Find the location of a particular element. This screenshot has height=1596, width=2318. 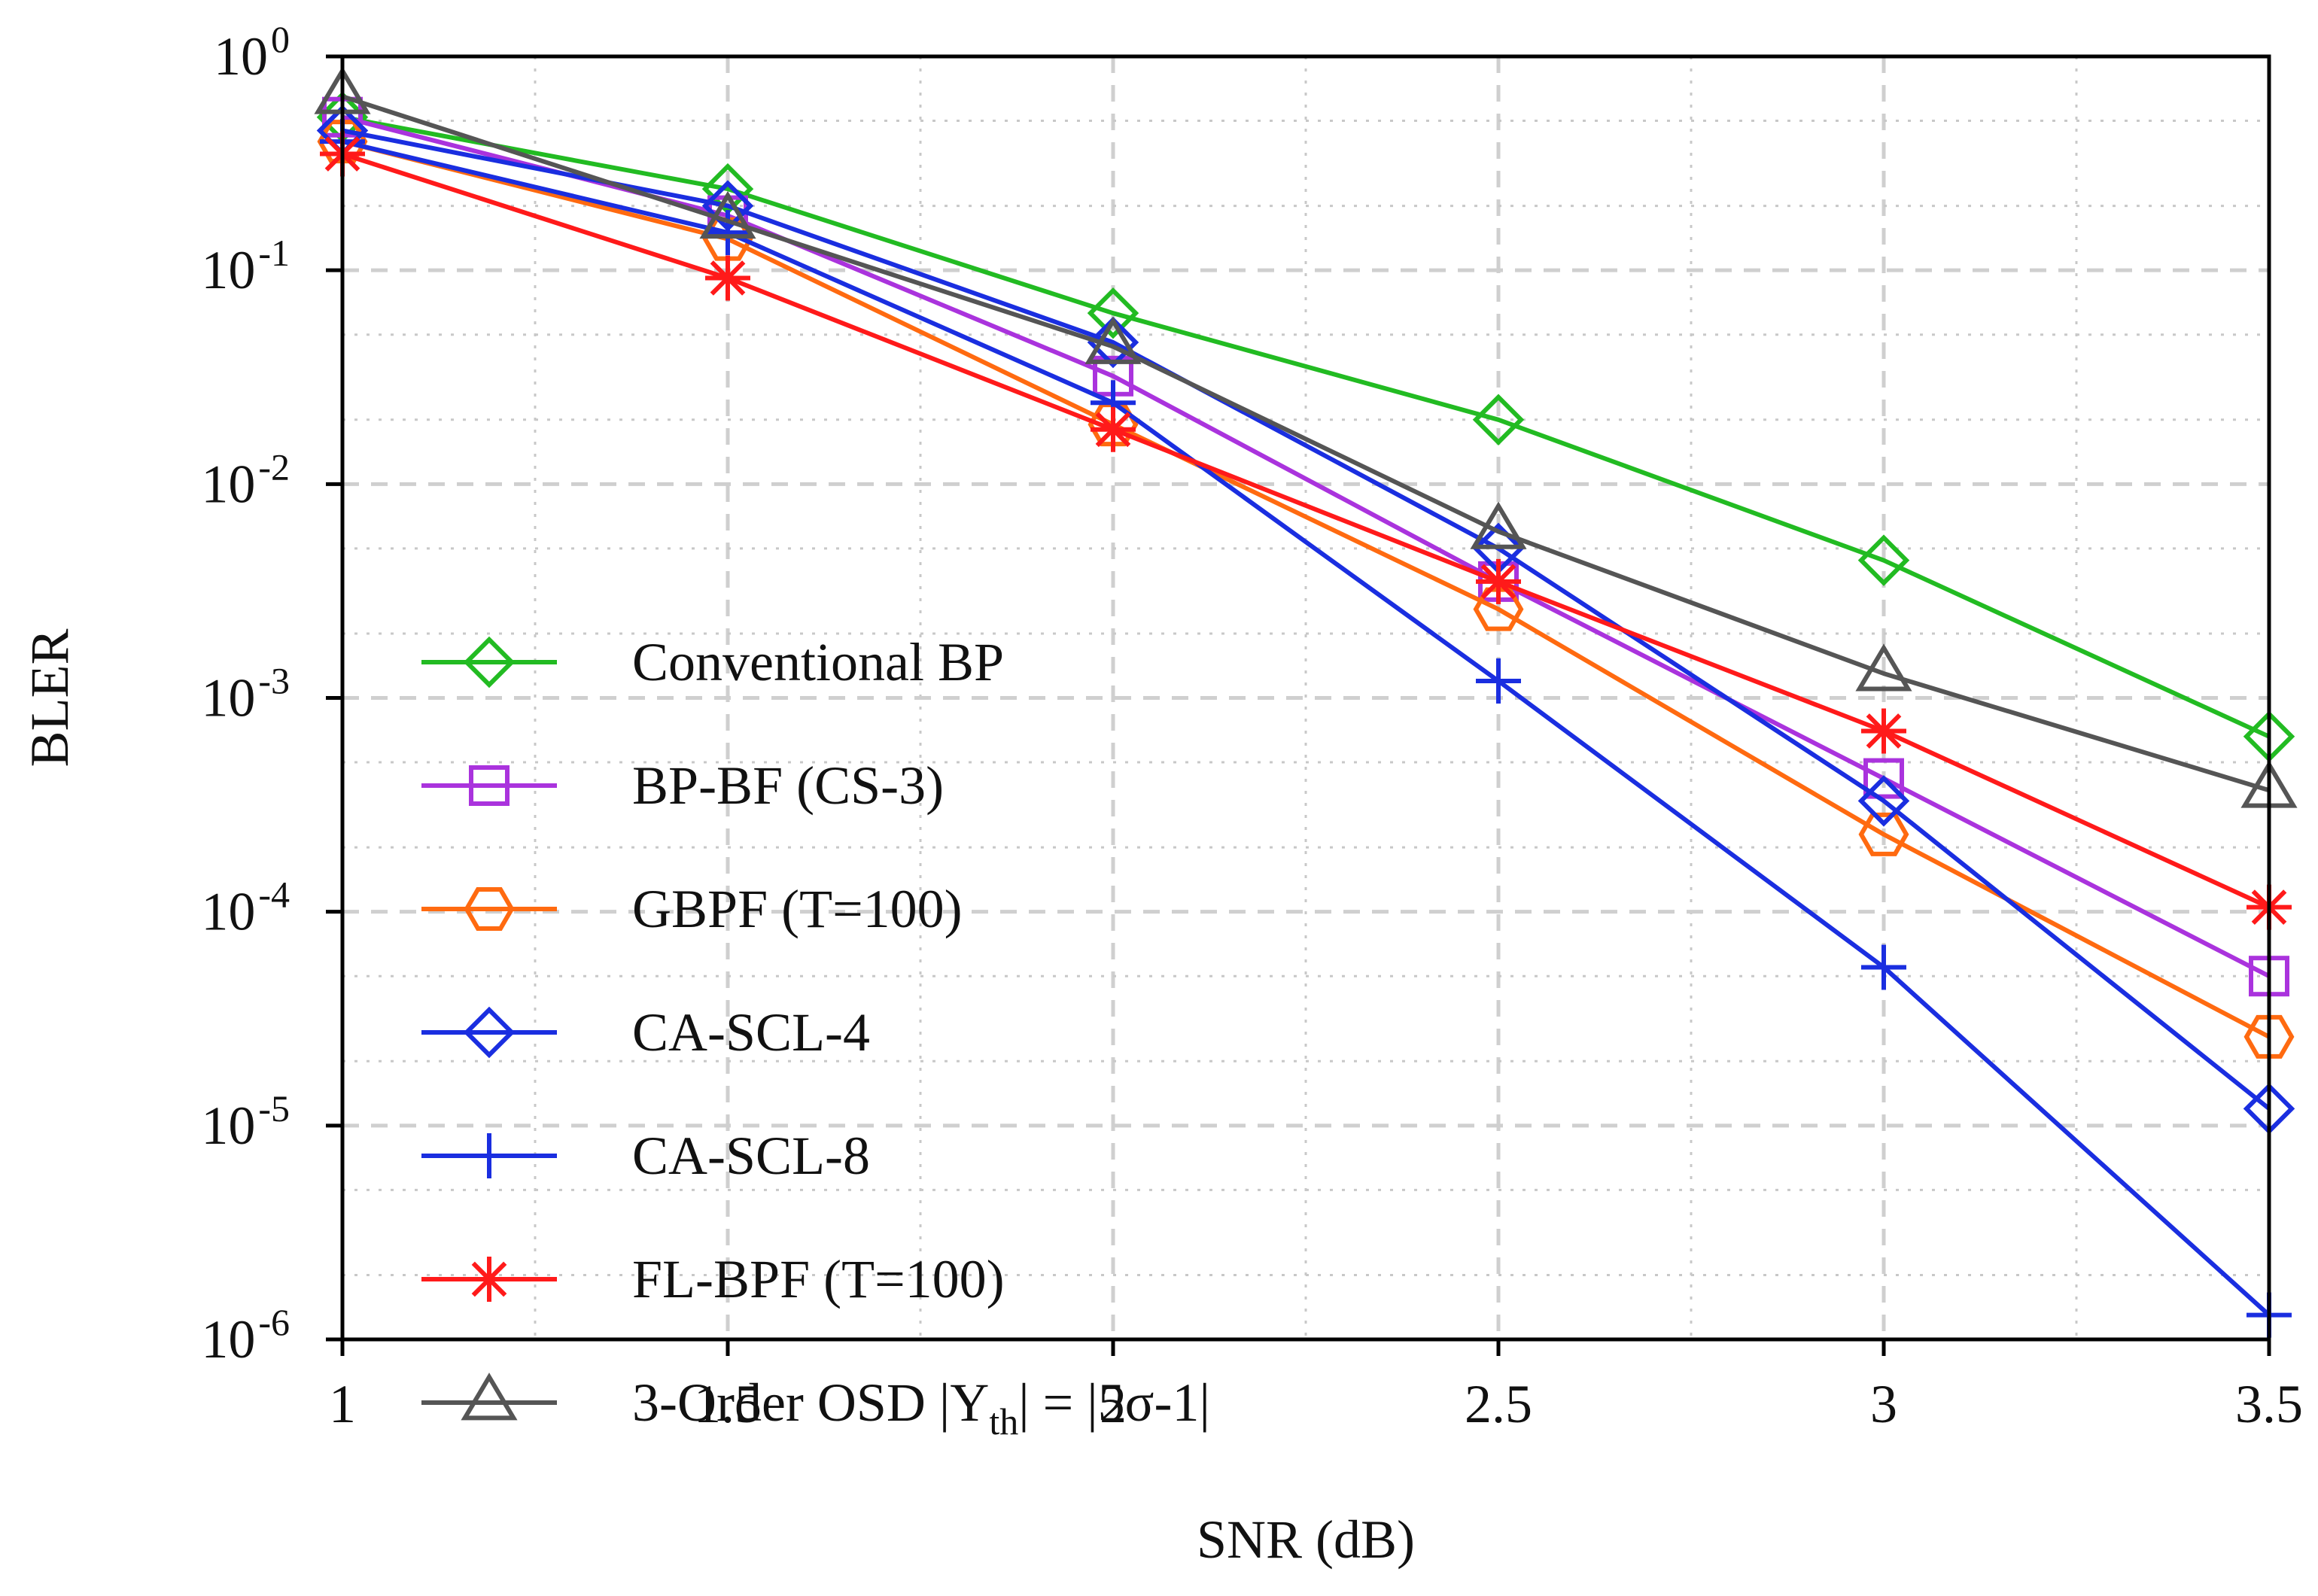

legend-label-main: CA-SCL-4 is located at coordinates (751, 1032).